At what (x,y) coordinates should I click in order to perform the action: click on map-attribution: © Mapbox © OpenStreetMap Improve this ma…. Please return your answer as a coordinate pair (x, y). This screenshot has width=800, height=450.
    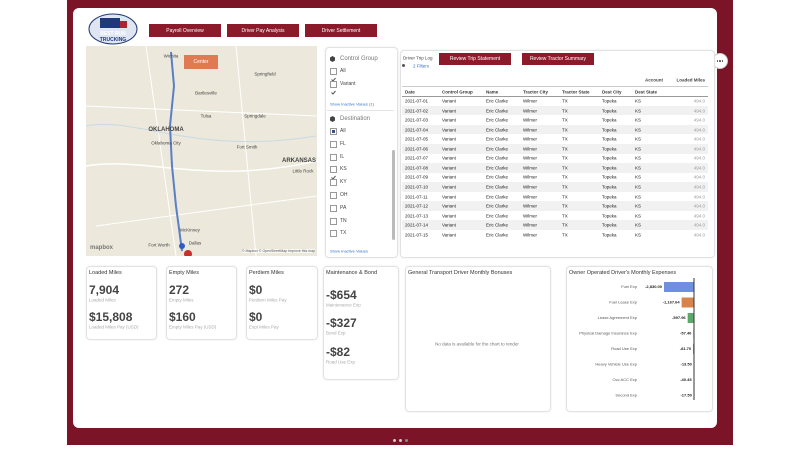
    Looking at the image, I should click on (278, 251).